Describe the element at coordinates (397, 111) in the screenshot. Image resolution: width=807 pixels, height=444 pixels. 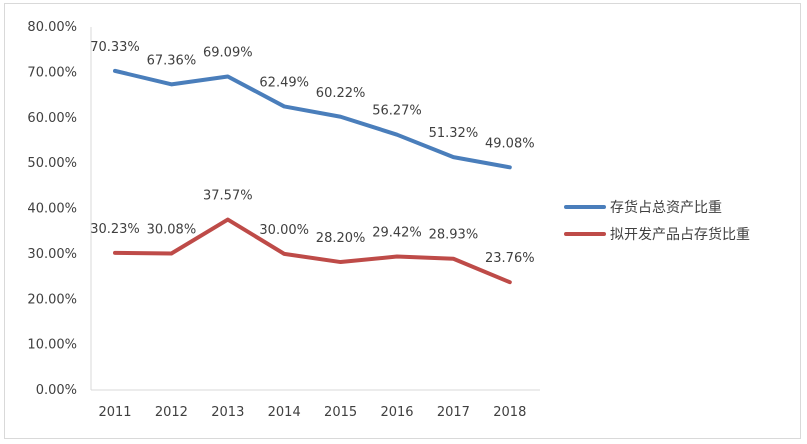
I see `data-label: 56.27%` at that location.